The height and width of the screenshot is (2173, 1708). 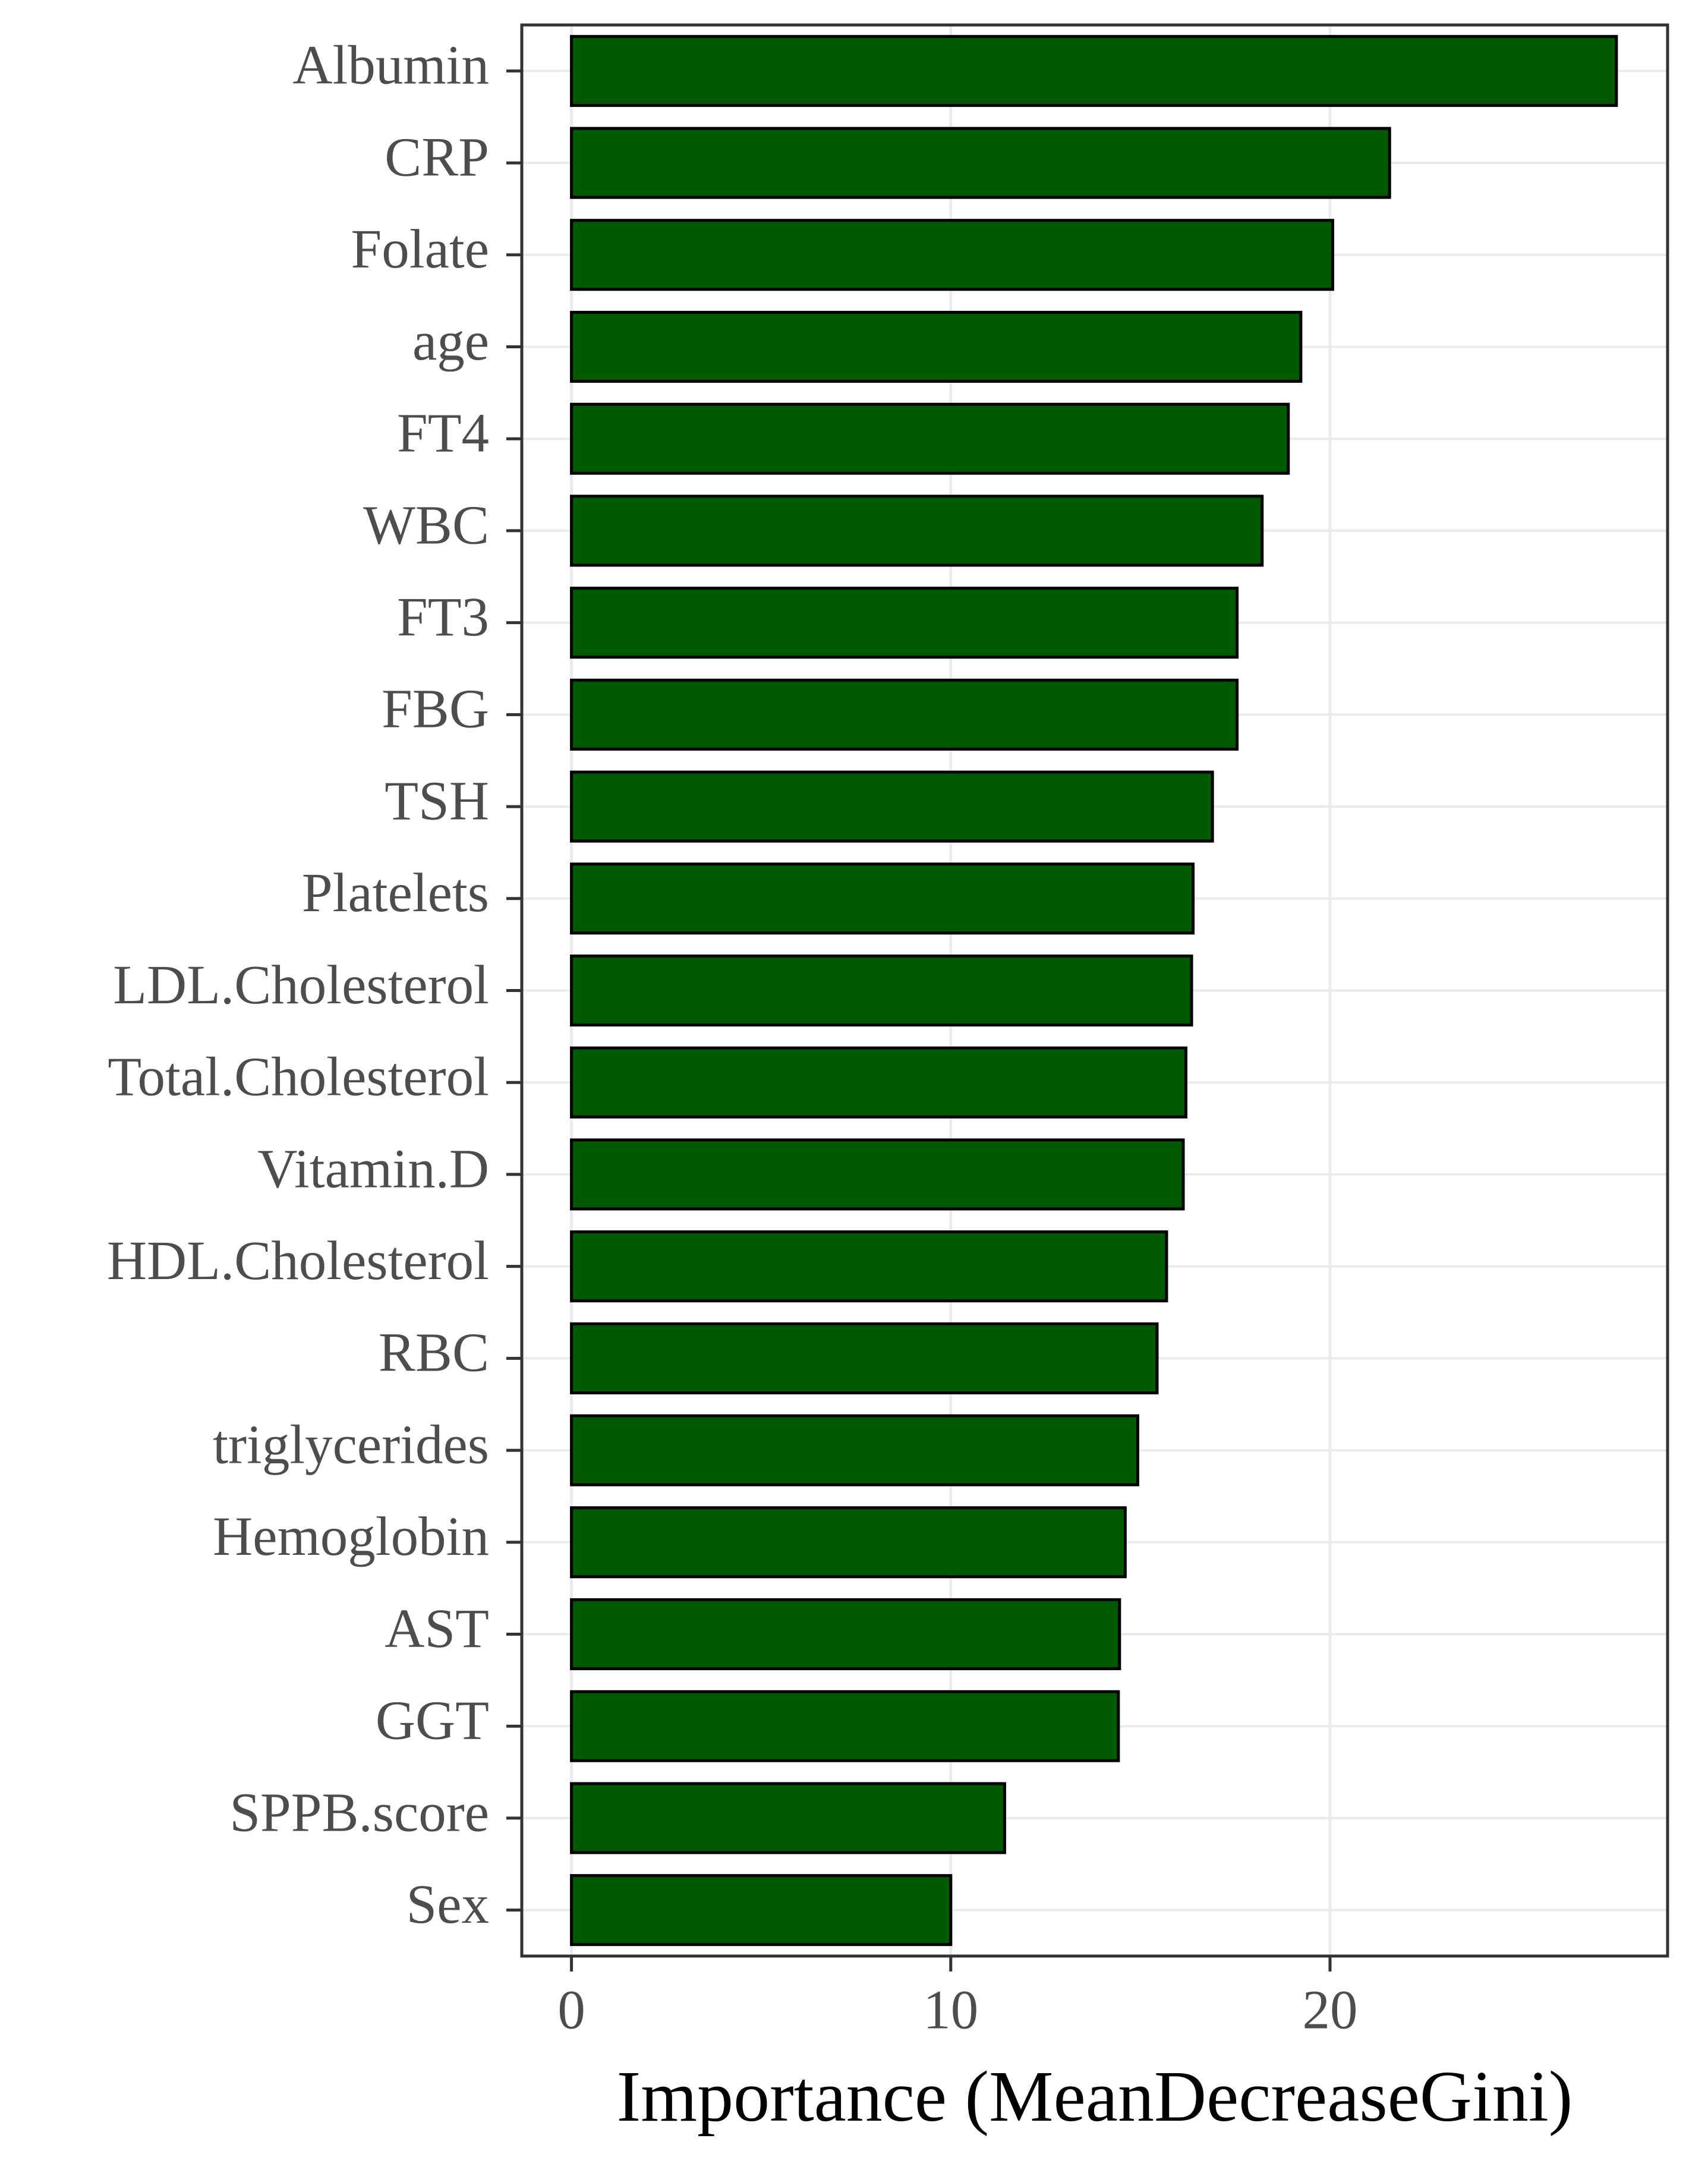 What do you see at coordinates (443, 617) in the screenshot?
I see `y-tick-label: FT3` at bounding box center [443, 617].